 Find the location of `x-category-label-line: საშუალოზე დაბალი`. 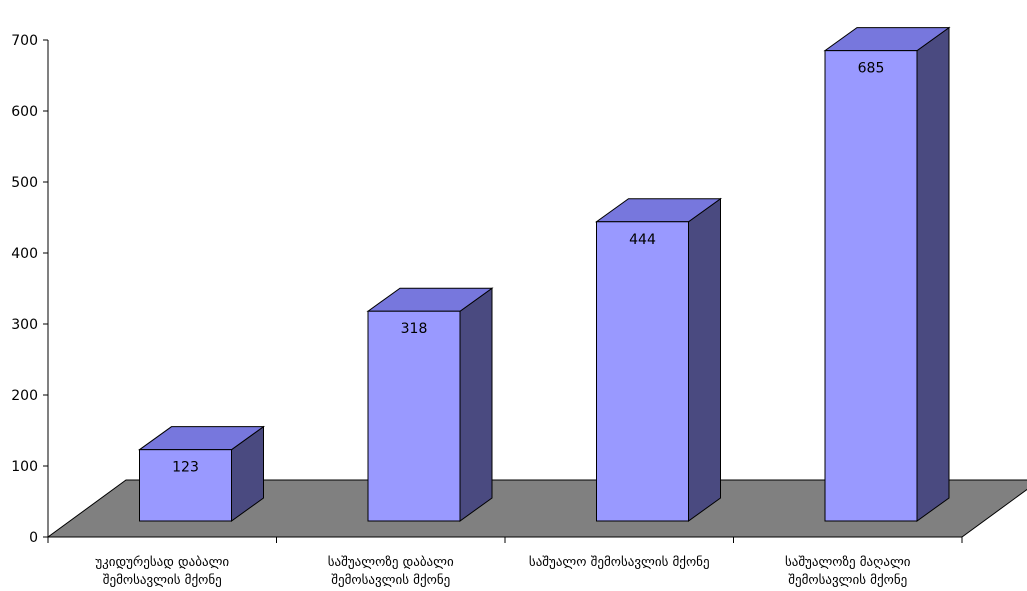

x-category-label-line: საშუალოზე დაბალი is located at coordinates (391, 562).